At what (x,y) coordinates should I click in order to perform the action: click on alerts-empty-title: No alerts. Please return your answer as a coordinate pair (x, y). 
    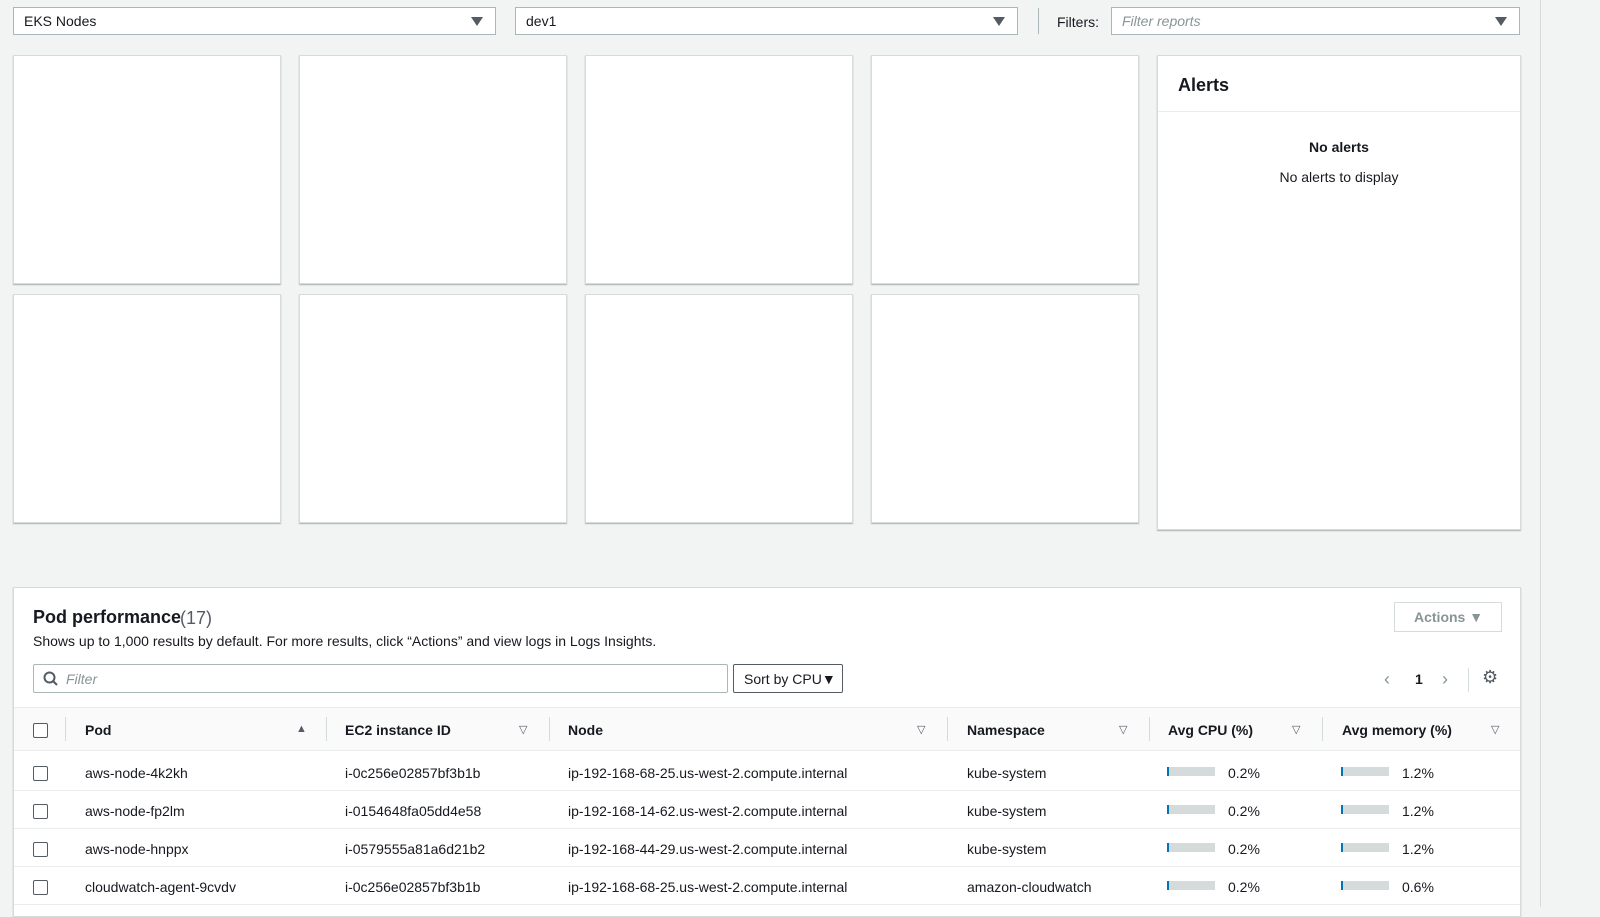
    Looking at the image, I should click on (1339, 147).